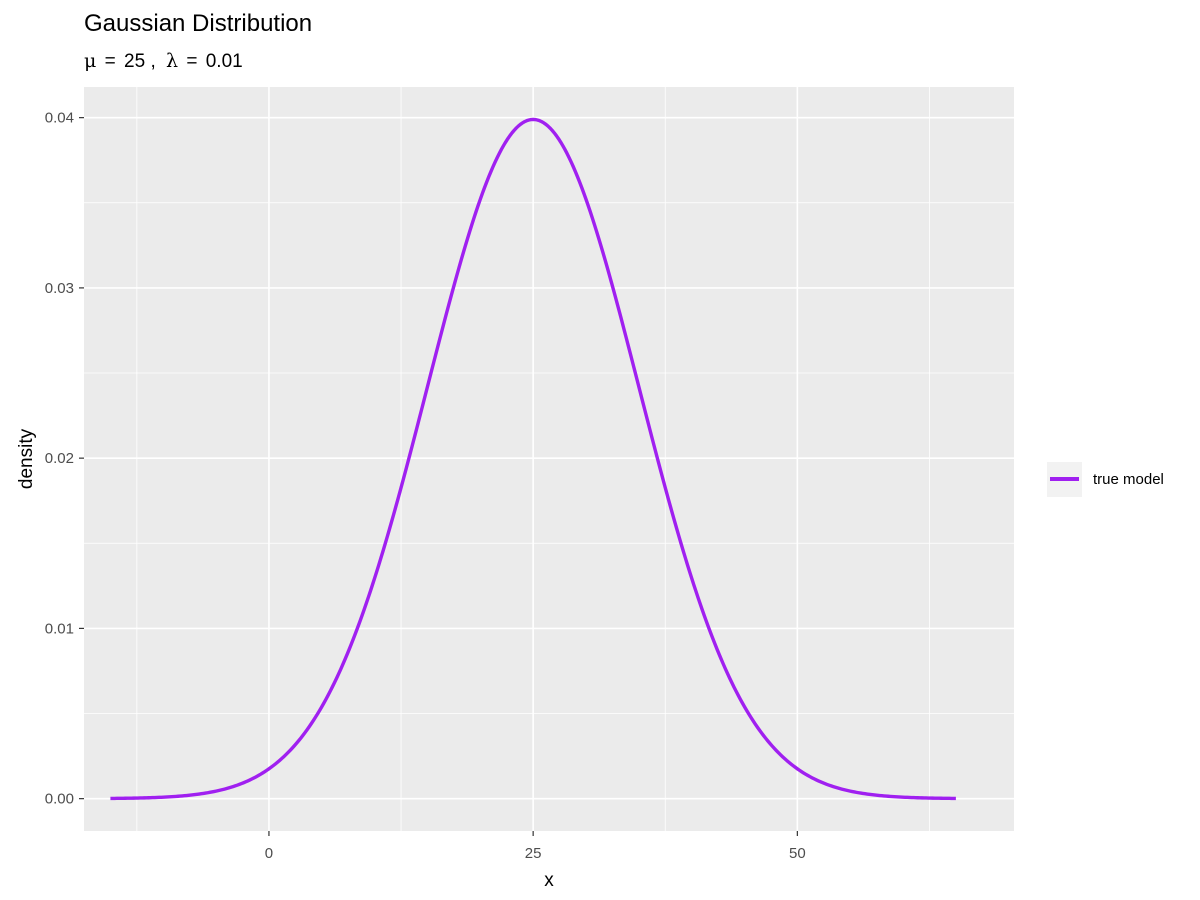 The image size is (1200, 900). I want to click on subtitle-lambda-equals: =, so click(191, 61).